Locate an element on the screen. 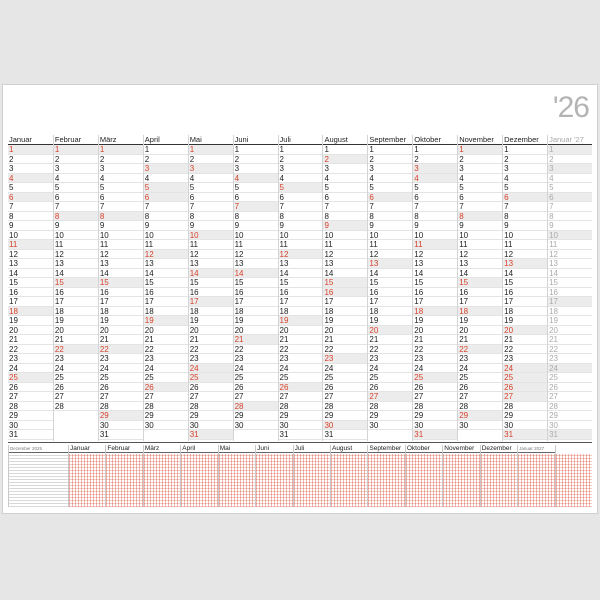 Image resolution: width=600 pixels, height=600 pixels. planner-column: April is located at coordinates (199, 476).